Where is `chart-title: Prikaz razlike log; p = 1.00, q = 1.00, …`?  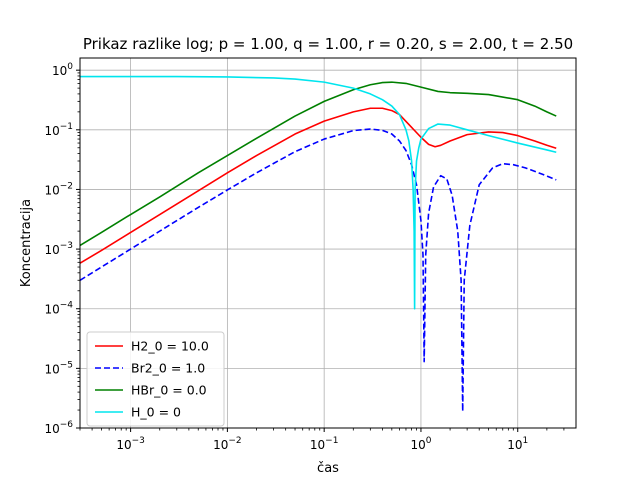 chart-title: Prikaz razlike log; p = 1.00, q = 1.00, … is located at coordinates (328, 44).